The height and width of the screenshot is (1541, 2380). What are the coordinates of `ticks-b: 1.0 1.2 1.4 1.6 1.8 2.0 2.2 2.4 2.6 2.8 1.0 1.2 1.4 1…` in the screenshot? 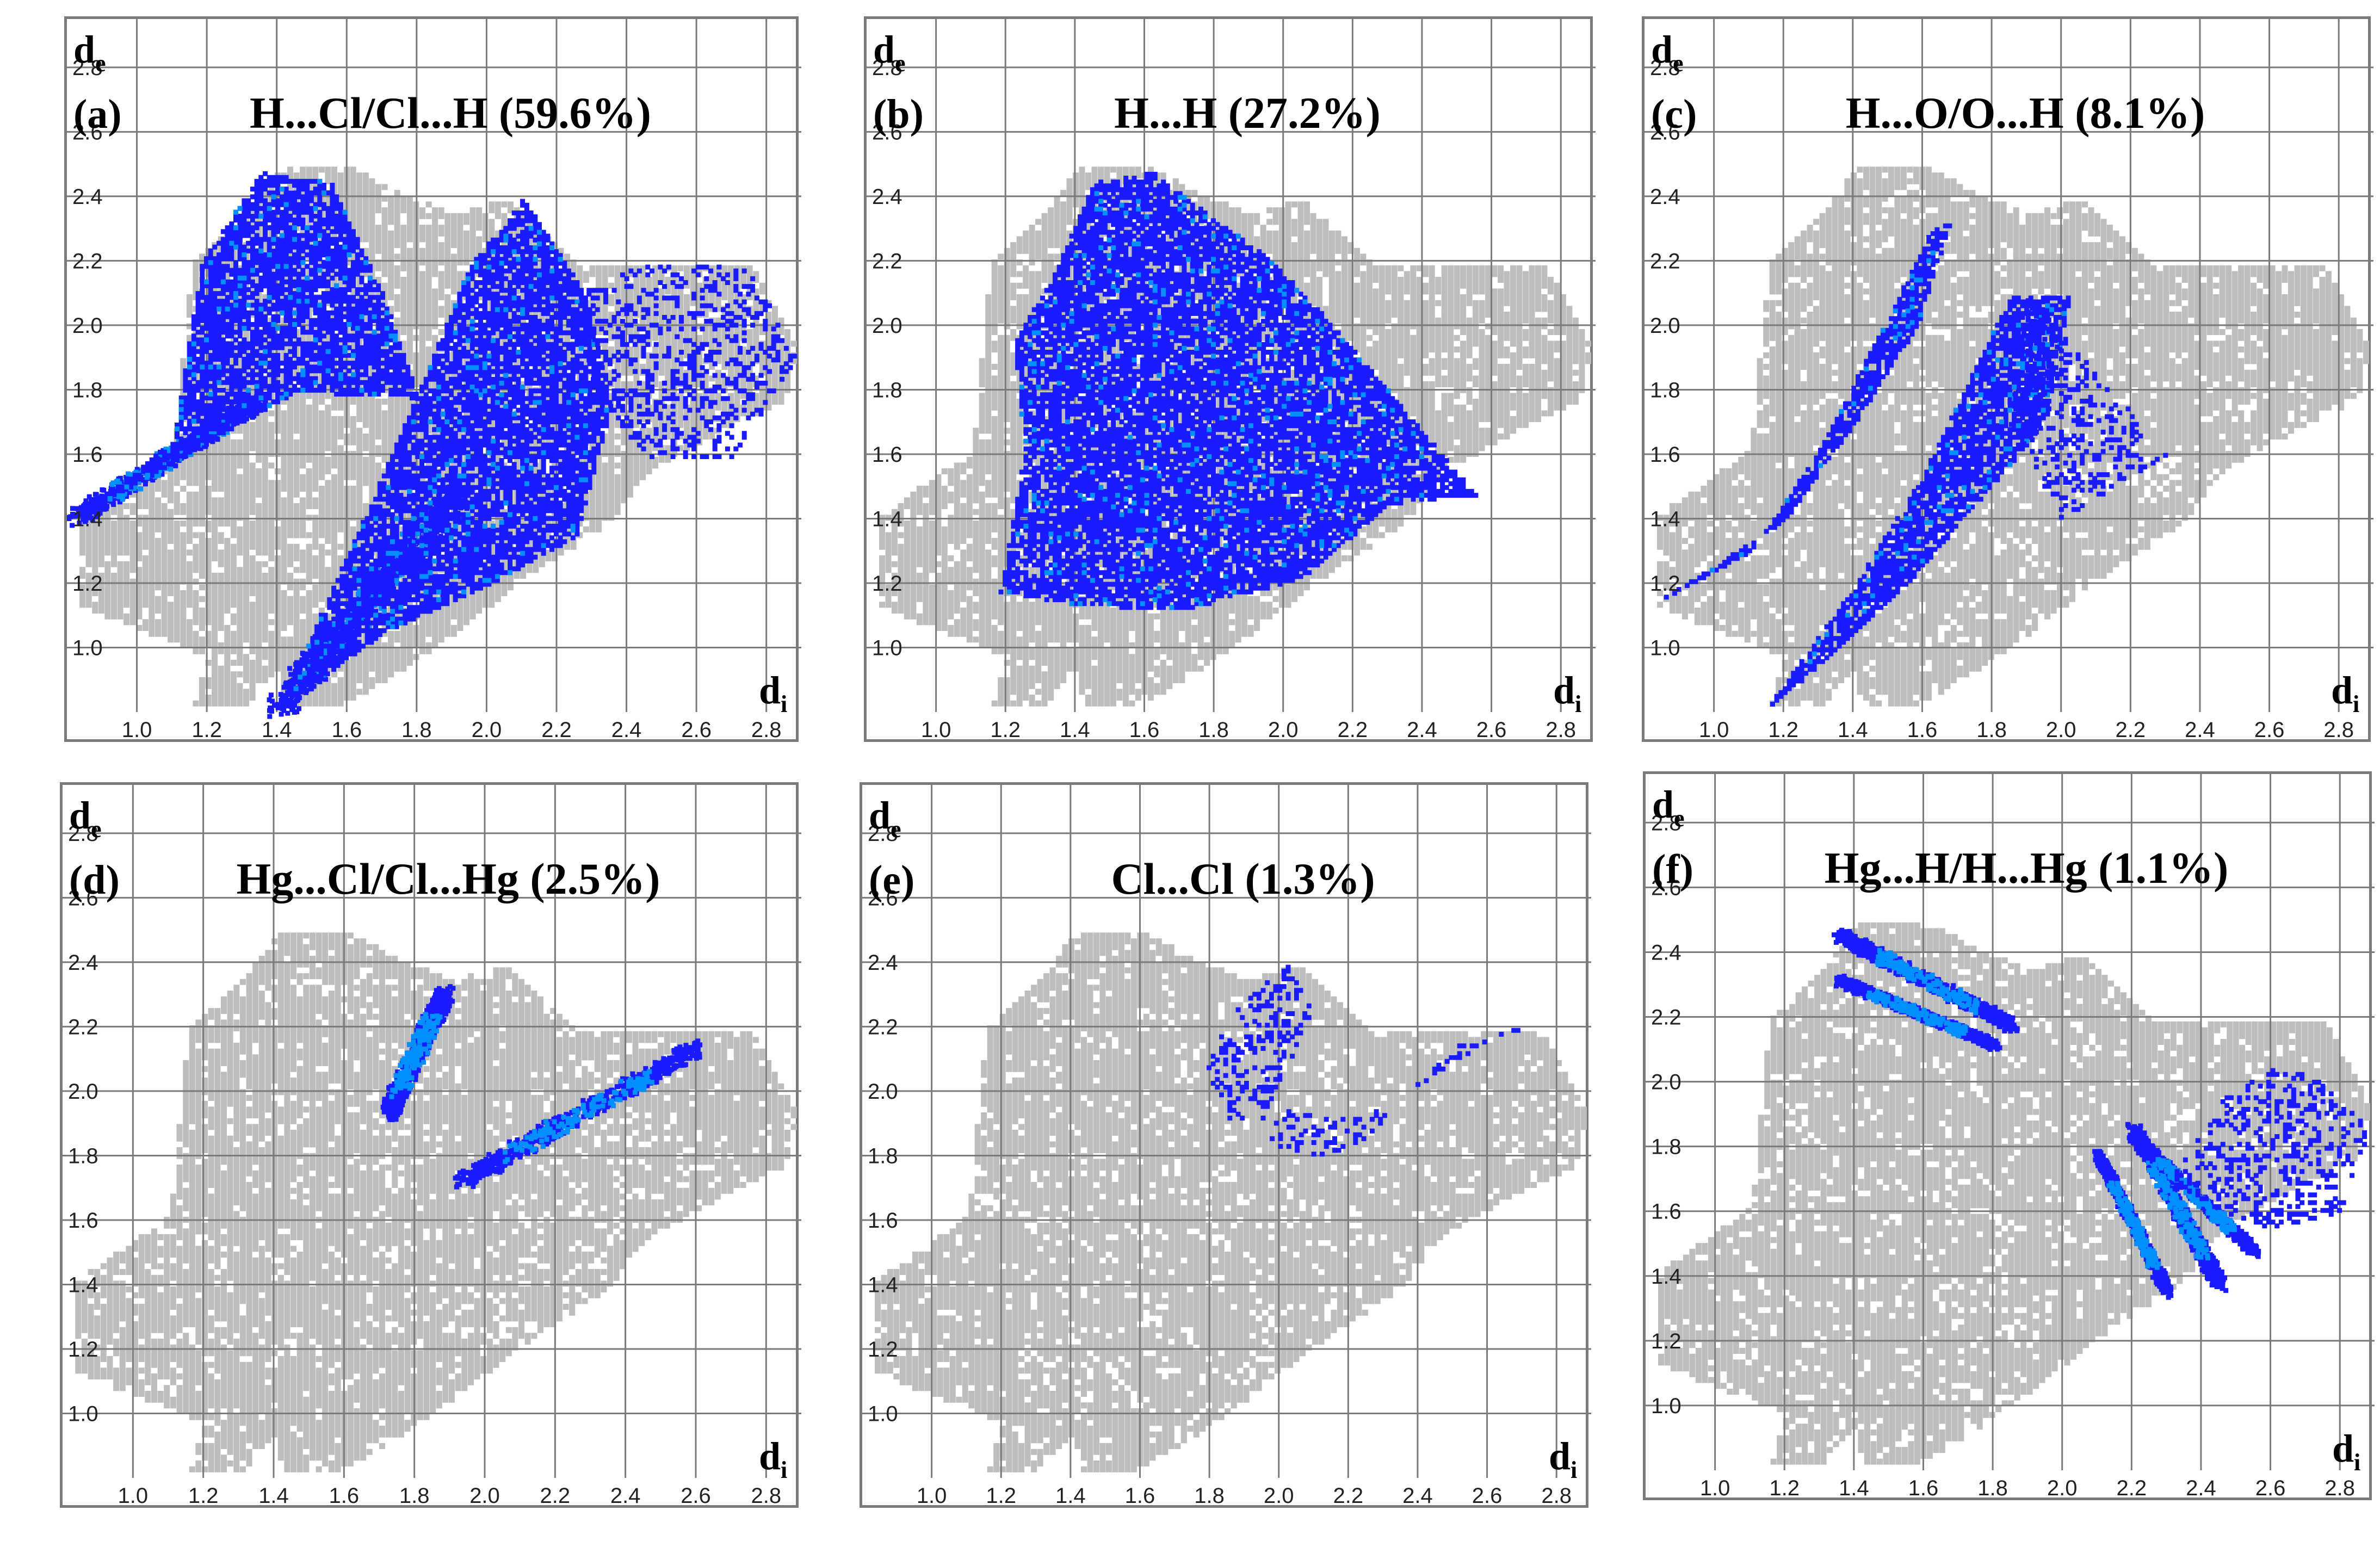 It's located at (1224, 399).